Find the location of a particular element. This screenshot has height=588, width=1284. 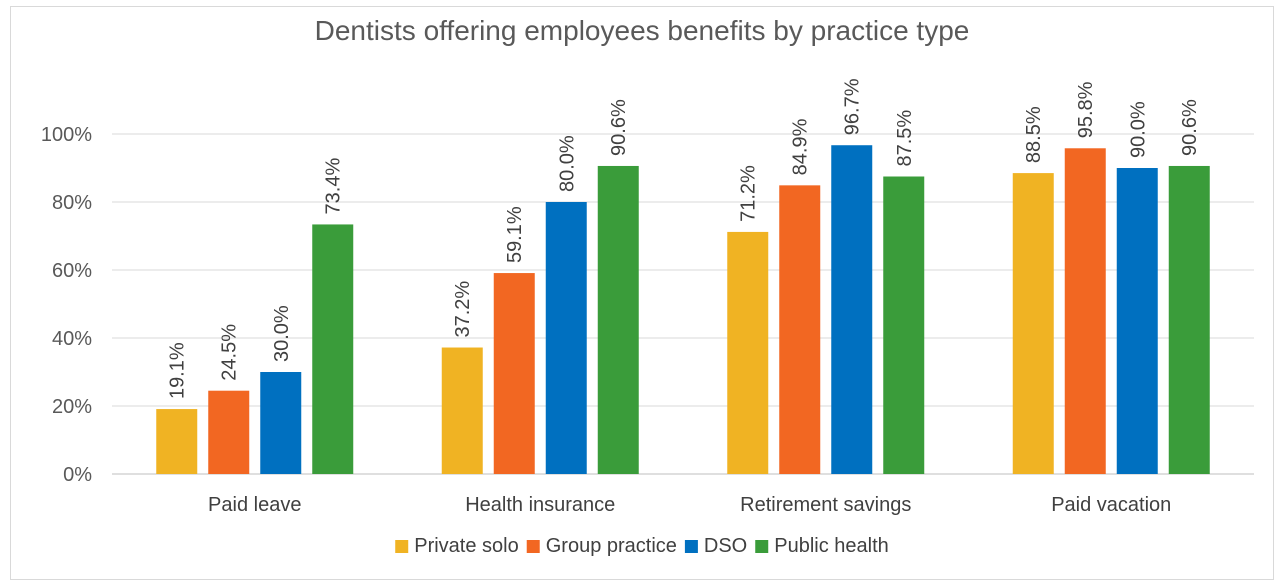

data-label: 84.9% is located at coordinates (801, 146).